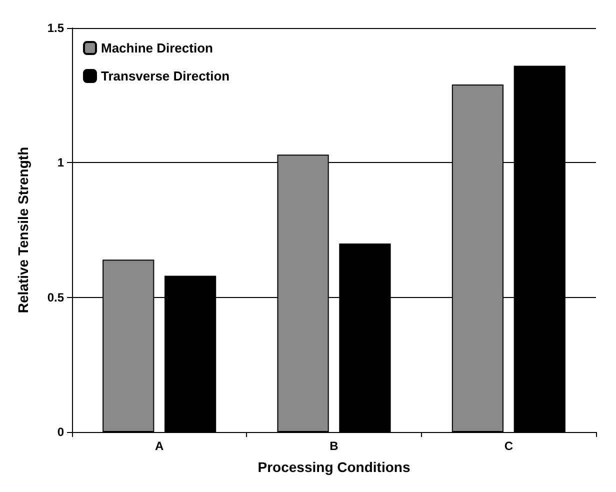 The width and height of the screenshot is (616, 492). I want to click on y-axis-title: Relative Tensile Strength, so click(23, 230).